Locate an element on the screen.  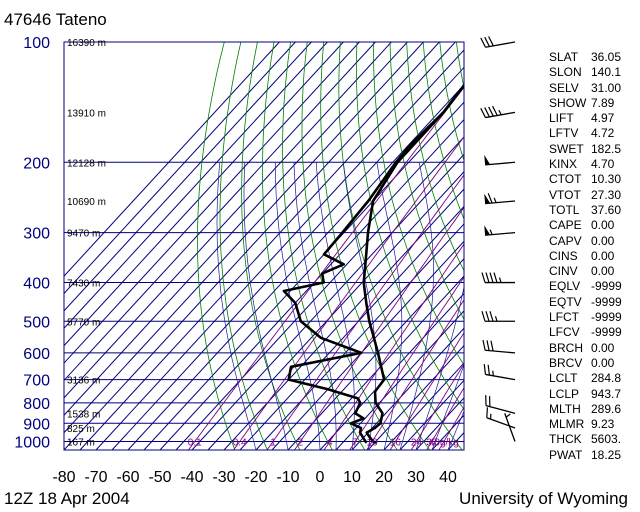
index-value: 5603. is located at coordinates (606, 439).